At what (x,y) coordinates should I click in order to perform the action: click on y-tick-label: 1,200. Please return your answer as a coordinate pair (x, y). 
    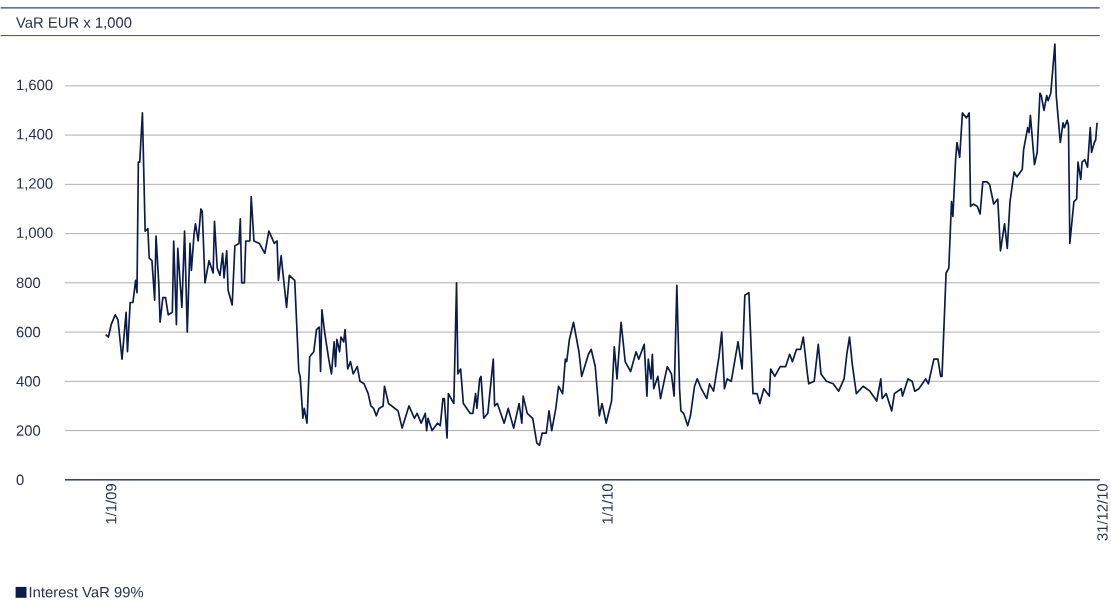
    Looking at the image, I should click on (35, 184).